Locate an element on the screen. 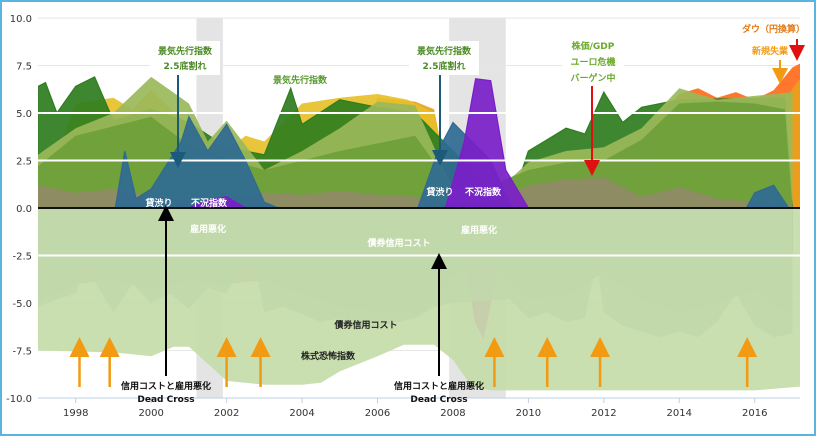 The width and height of the screenshot is (816, 438). x-tick-label: 1998 is located at coordinates (75, 413).